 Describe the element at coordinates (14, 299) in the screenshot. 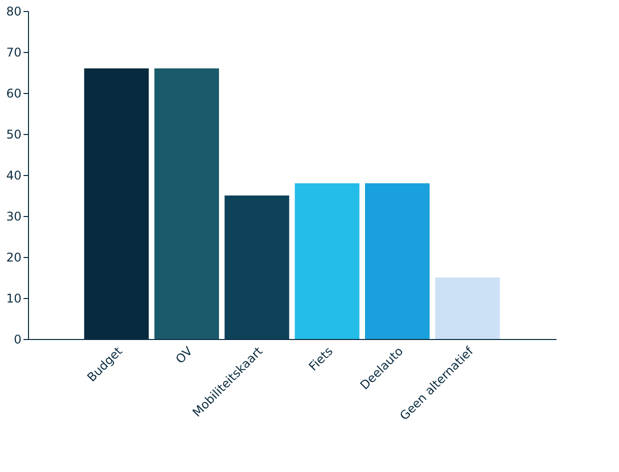

I see `y-tick-label: 10` at that location.